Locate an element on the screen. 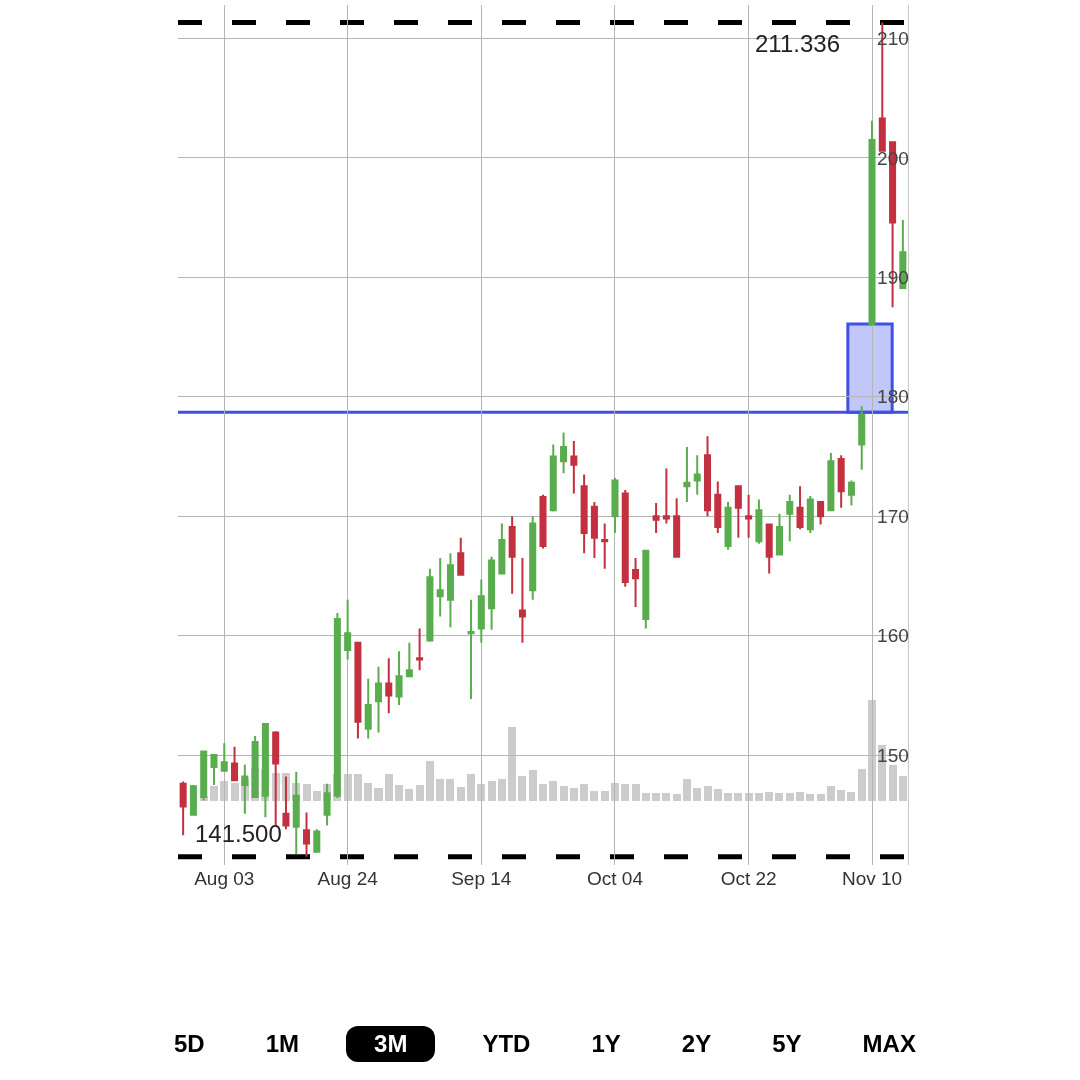 This screenshot has height=1080, width=1080. text: MAX is located at coordinates (889, 1044).